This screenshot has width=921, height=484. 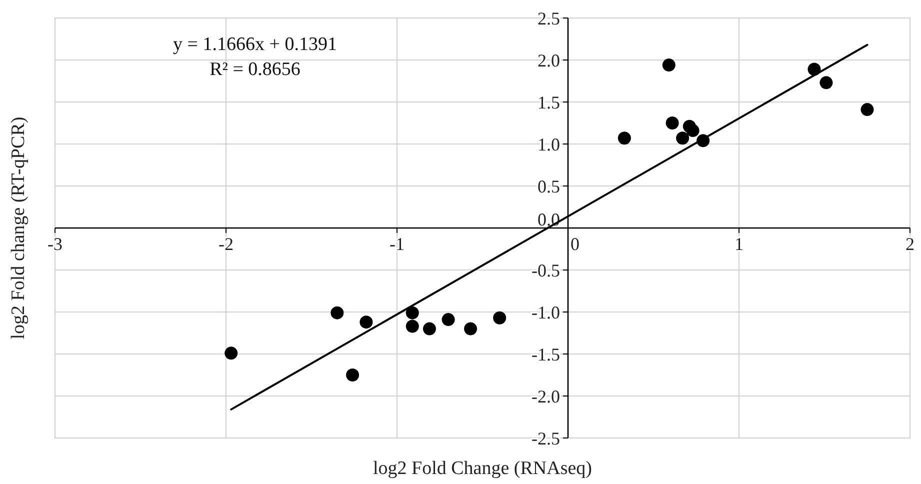 What do you see at coordinates (549, 144) in the screenshot?
I see `y-tick-label: 1.0` at bounding box center [549, 144].